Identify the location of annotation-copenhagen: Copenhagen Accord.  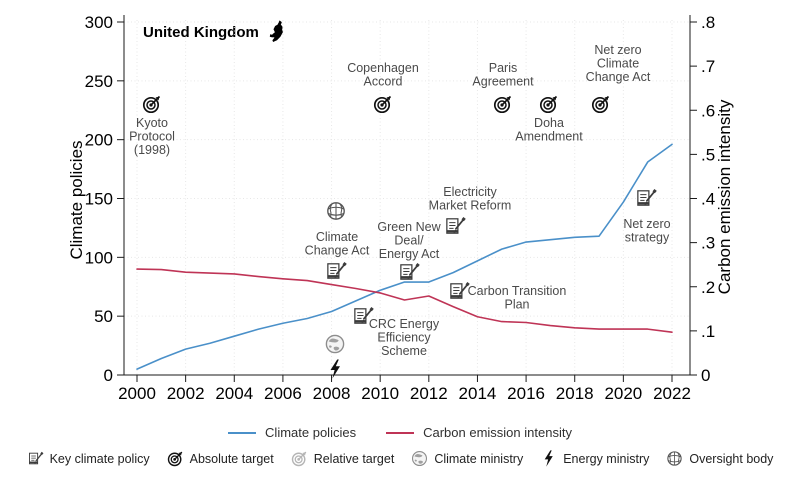
(383, 87).